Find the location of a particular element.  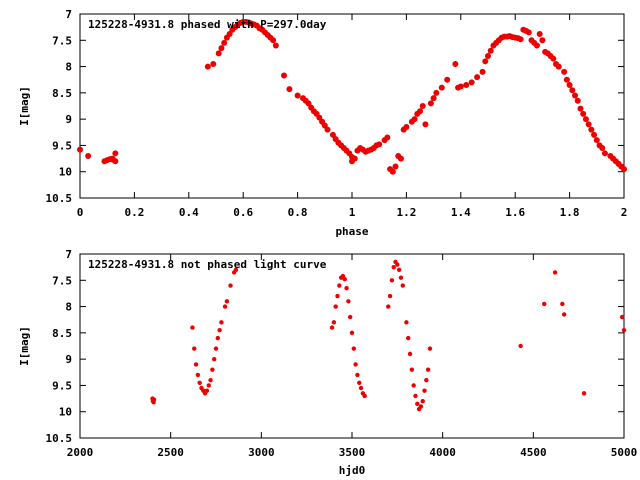

x-tick-label: 0.6 is located at coordinates (243, 212).